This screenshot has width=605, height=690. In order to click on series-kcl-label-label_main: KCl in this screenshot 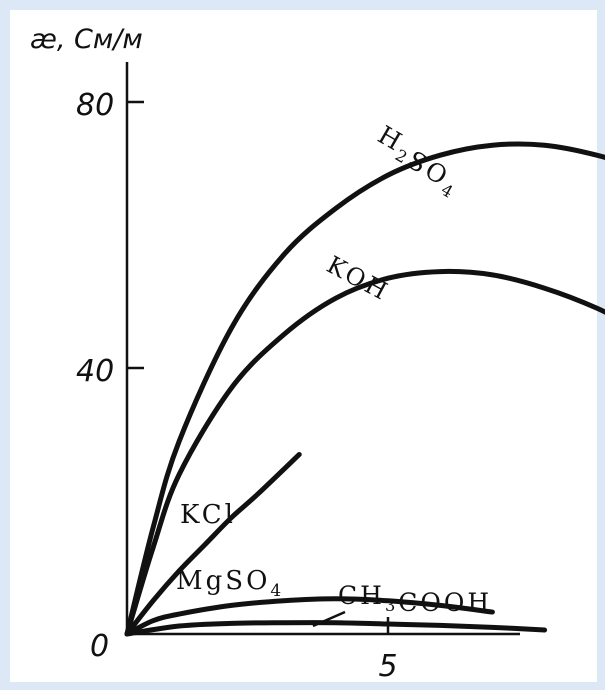, I will do `click(208, 515)`.